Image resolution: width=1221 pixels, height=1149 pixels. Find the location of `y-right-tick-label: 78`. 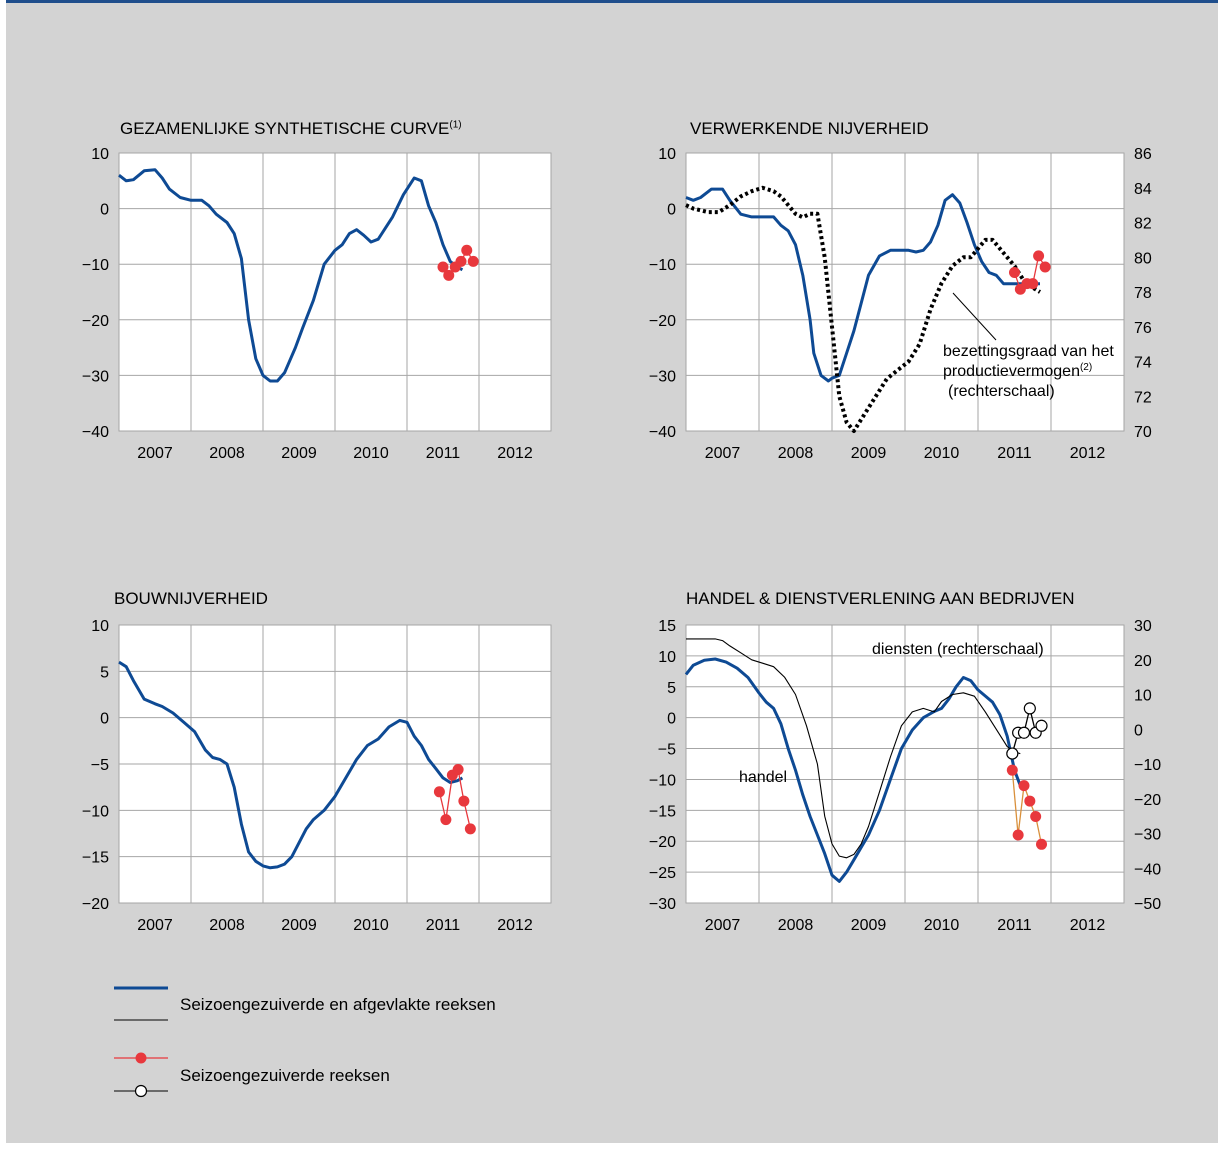

y-right-tick-label: 78 is located at coordinates (1143, 293).